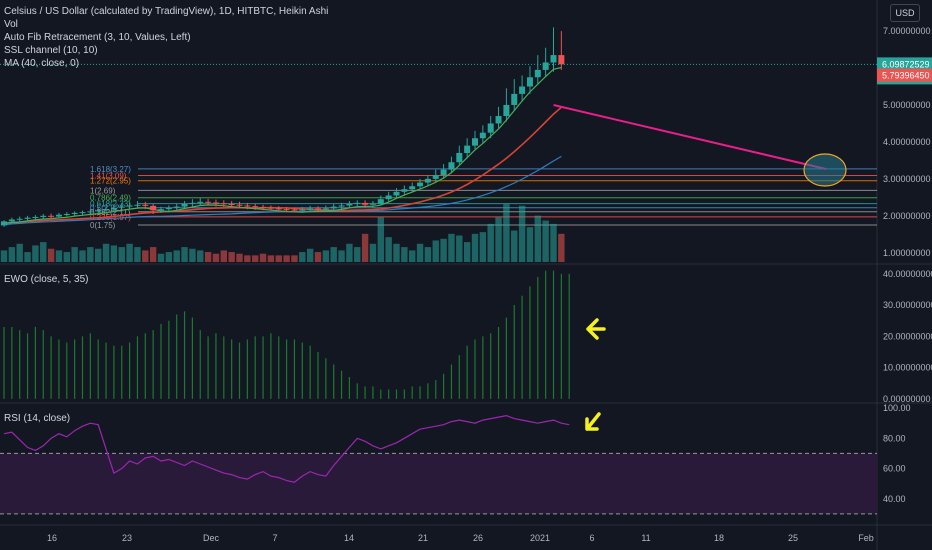 Image resolution: width=932 pixels, height=550 pixels. I want to click on fib-level-label: 0(1.75), so click(103, 225).